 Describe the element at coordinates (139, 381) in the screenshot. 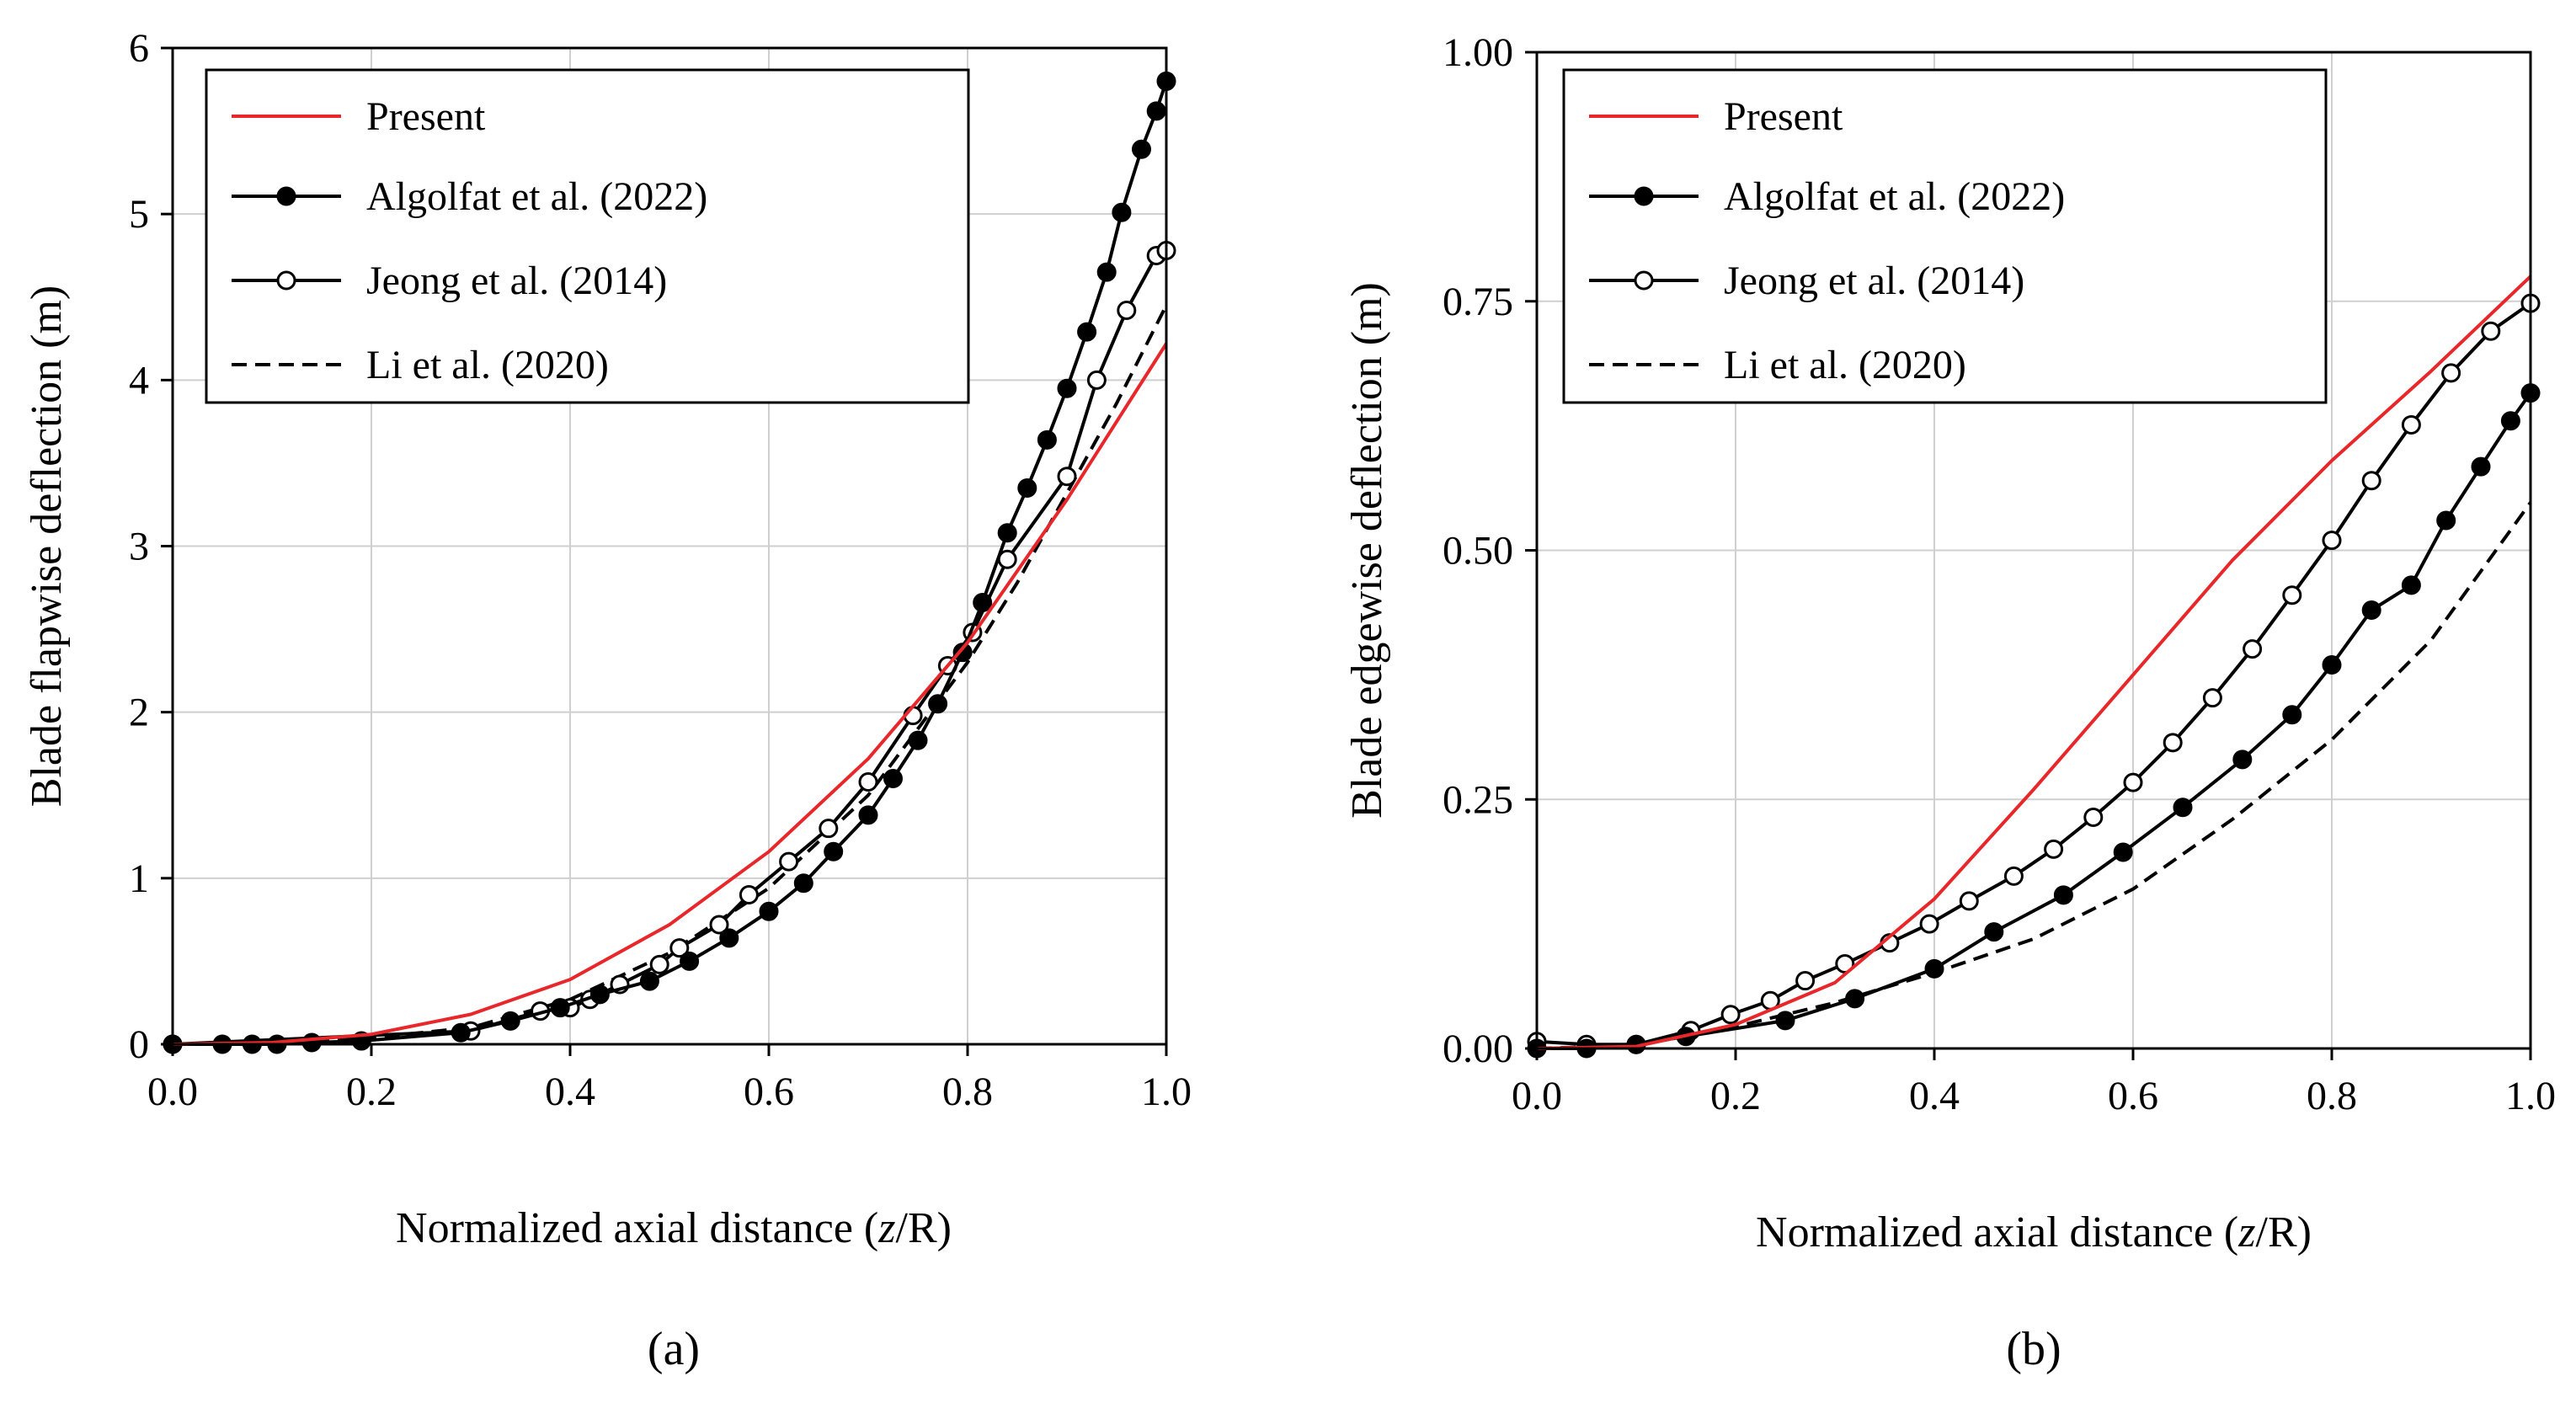

I see `y-tick-label: 4` at that location.